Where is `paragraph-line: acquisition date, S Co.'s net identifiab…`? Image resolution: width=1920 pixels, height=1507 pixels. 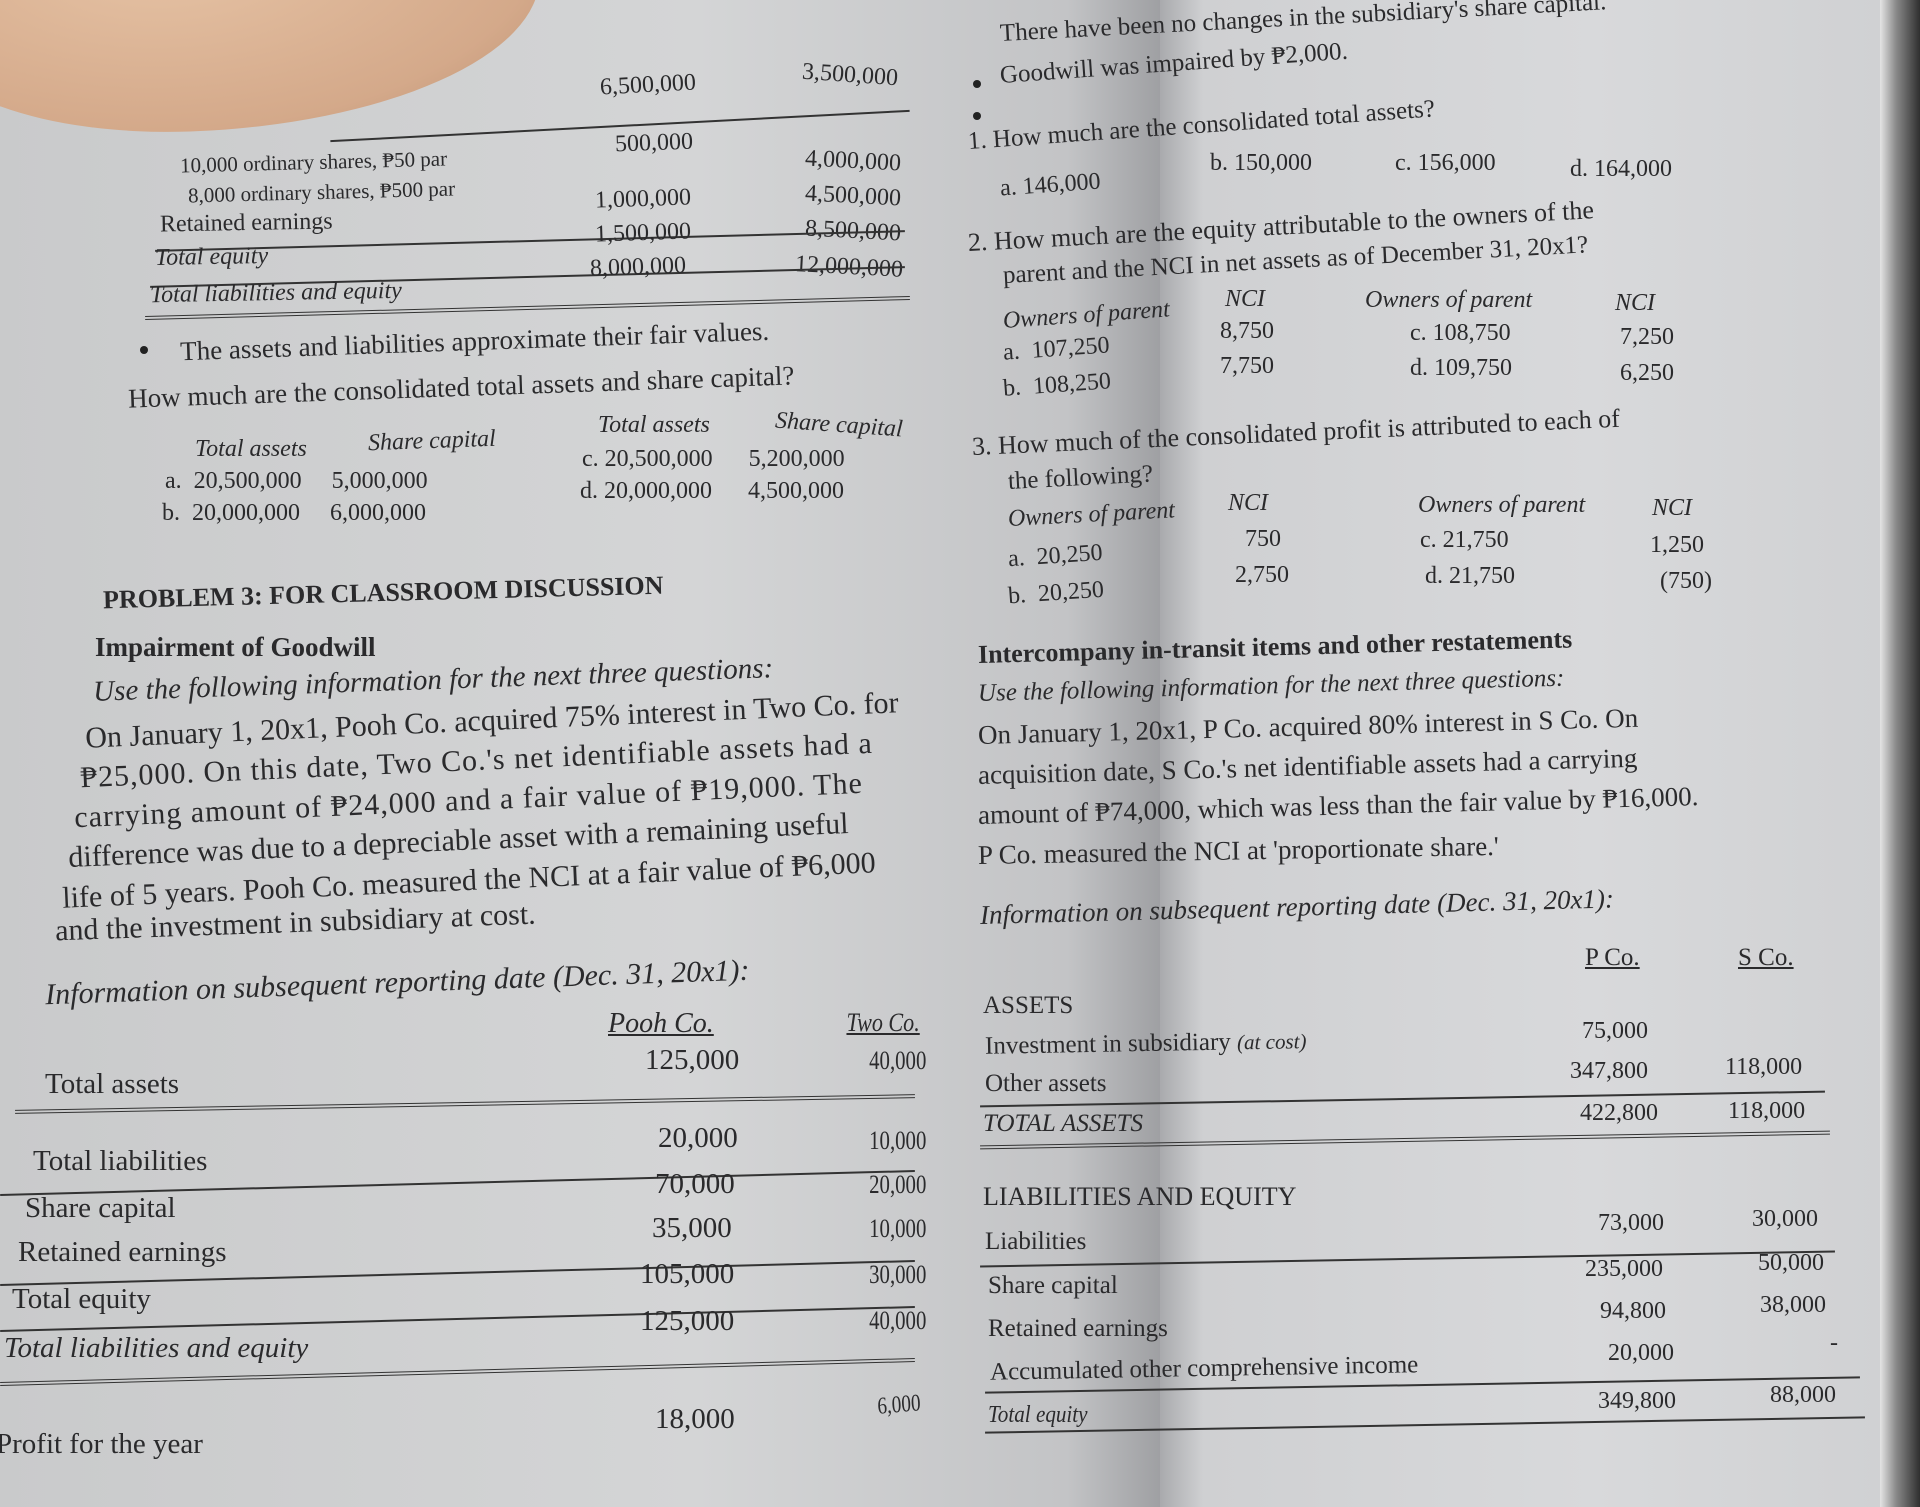
paragraph-line: acquisition date, S Co.'s net identifiab… is located at coordinates (1307, 766).